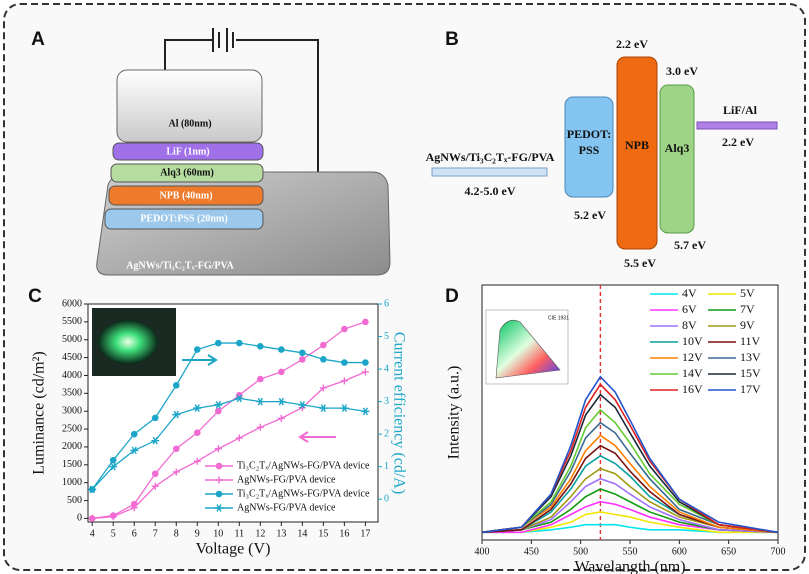 The width and height of the screenshot is (809, 574). What do you see at coordinates (189, 123) in the screenshot?
I see `layer-label: Al (80nm)` at bounding box center [189, 123].